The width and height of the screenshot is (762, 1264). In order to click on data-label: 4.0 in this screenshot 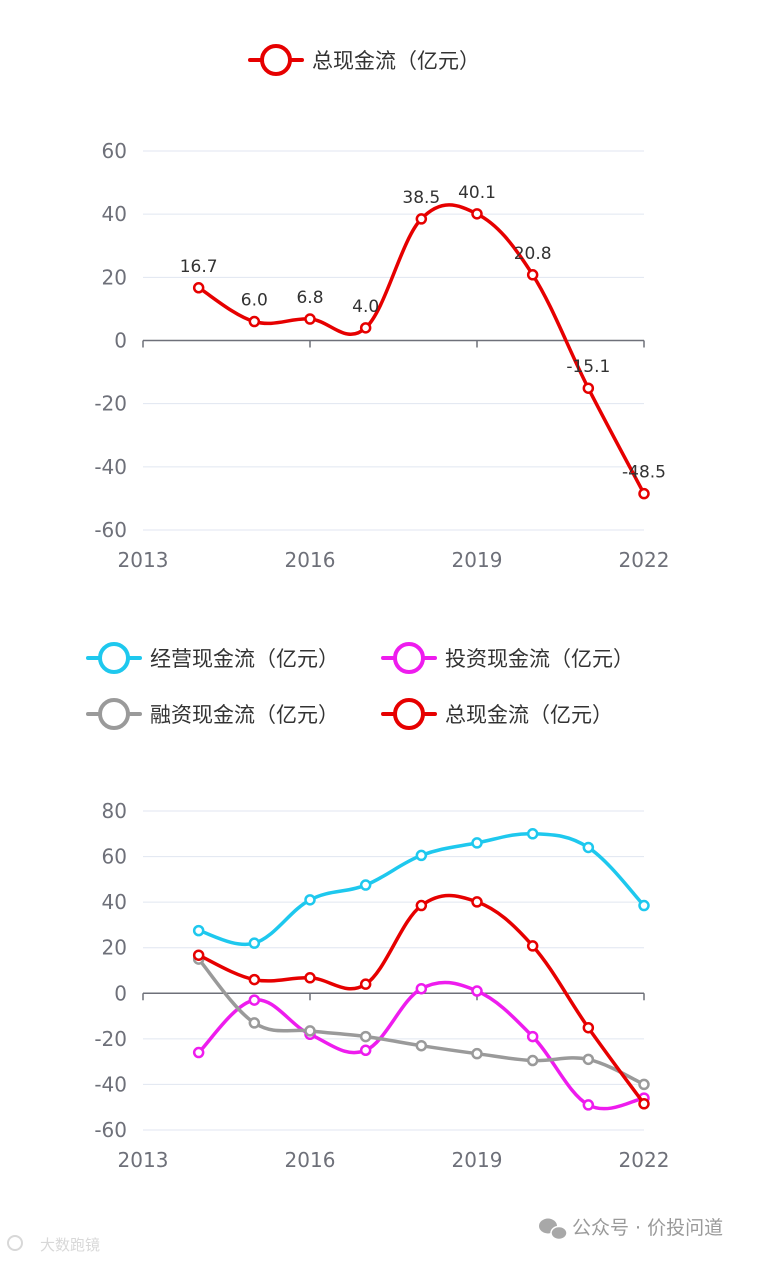, I will do `click(365, 307)`.